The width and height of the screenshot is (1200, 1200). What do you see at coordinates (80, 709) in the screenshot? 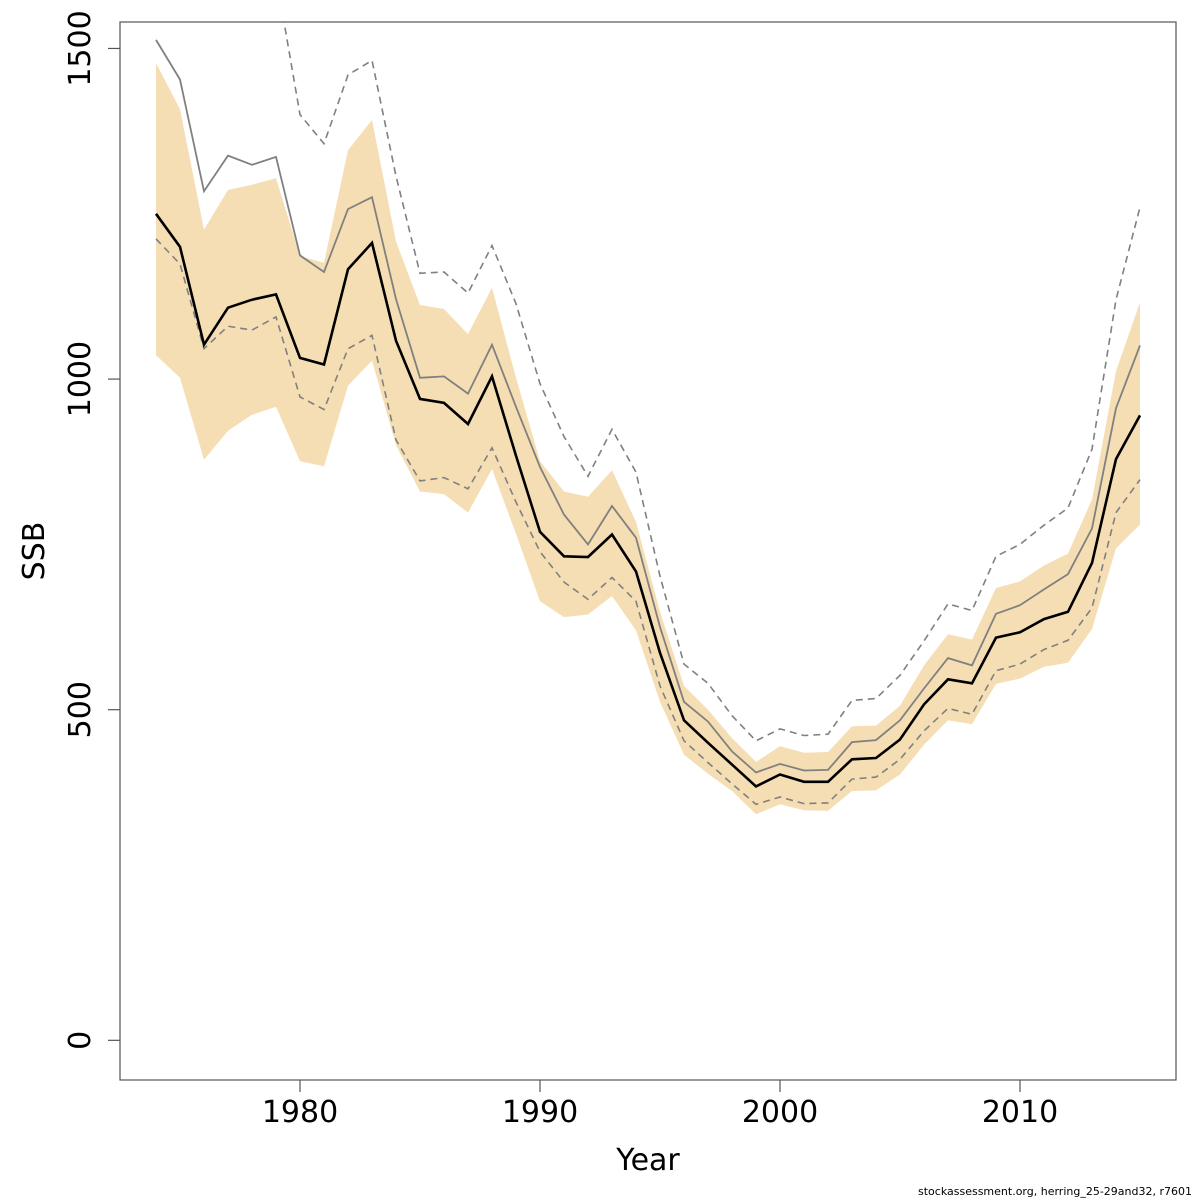
I see `y-tick-label: 500` at bounding box center [80, 709].